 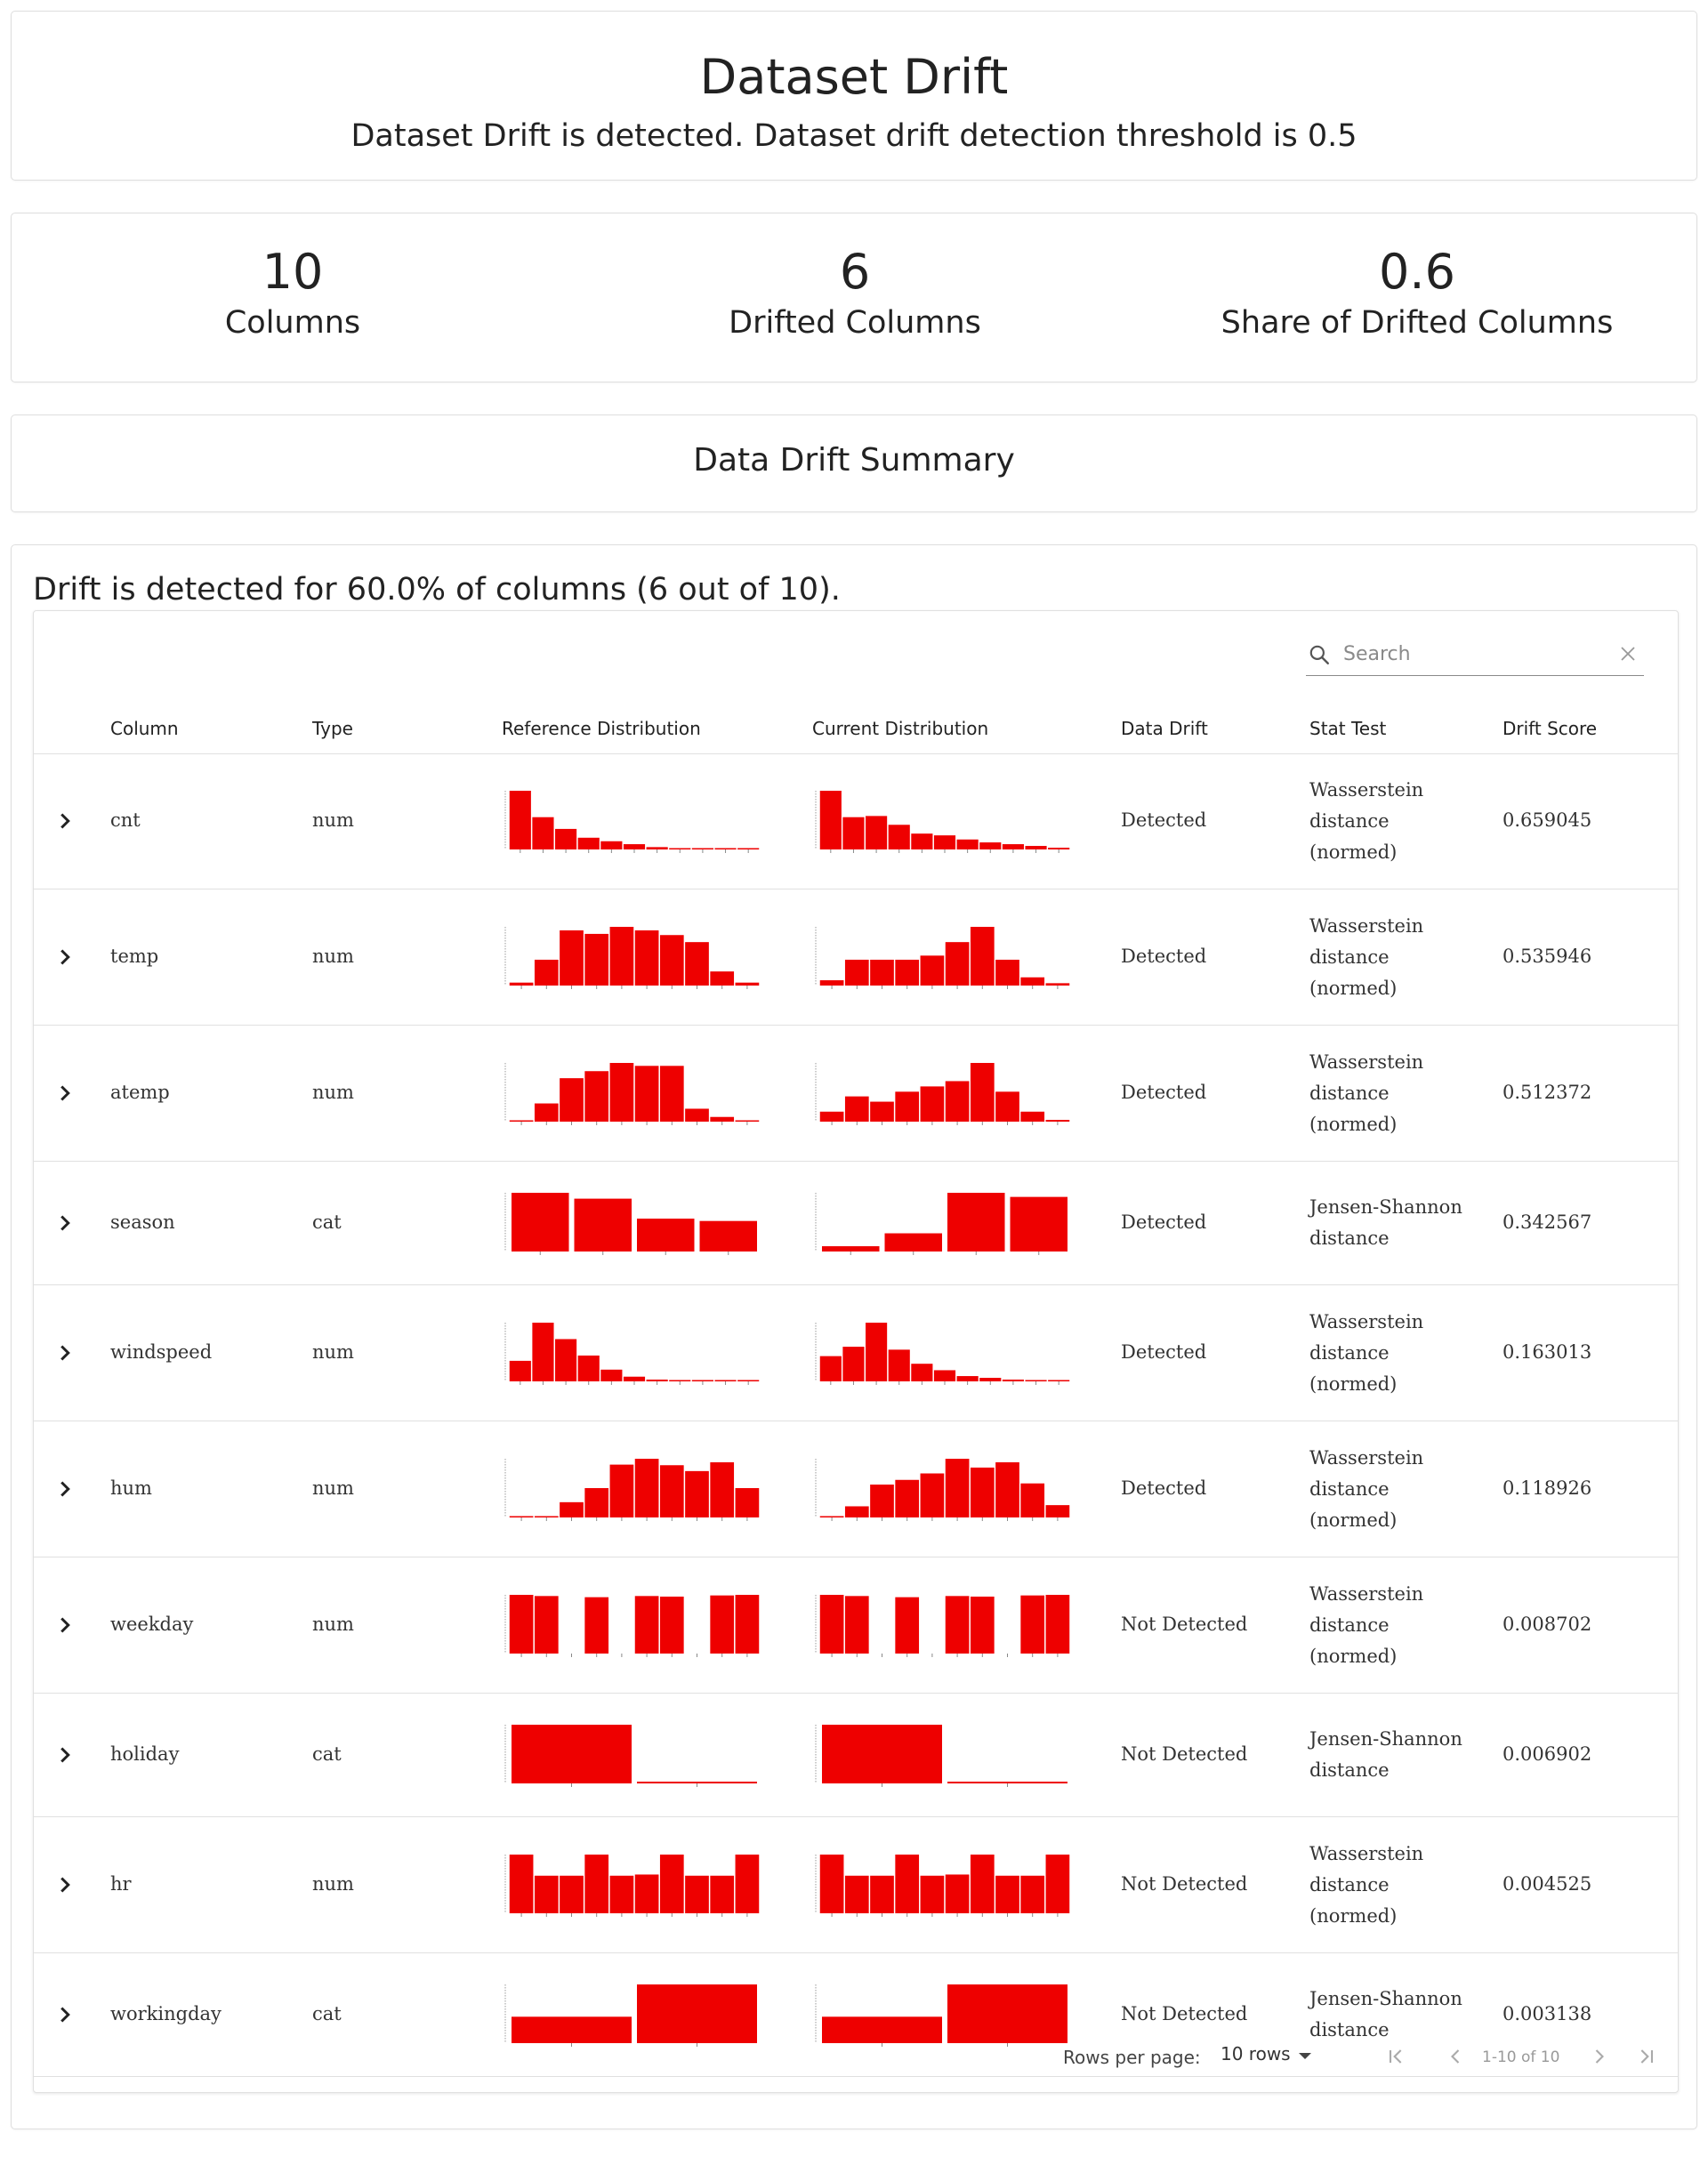 What do you see at coordinates (1396, 2056) in the screenshot?
I see `first-page-icon` at bounding box center [1396, 2056].